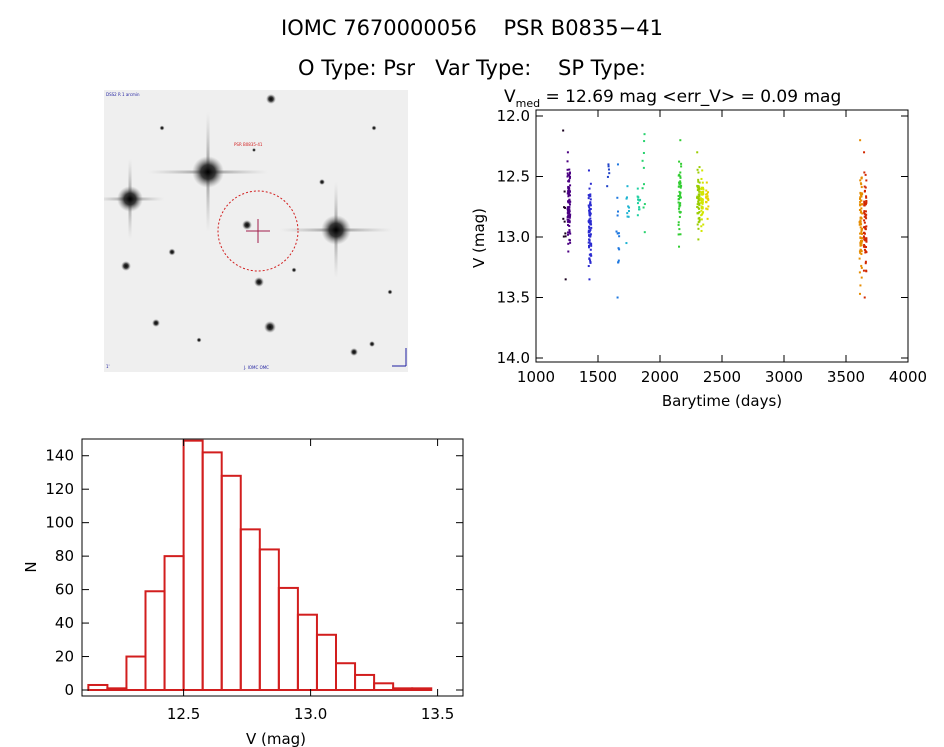  I want to click on hist-y-tick-label: 140, so click(59, 456).